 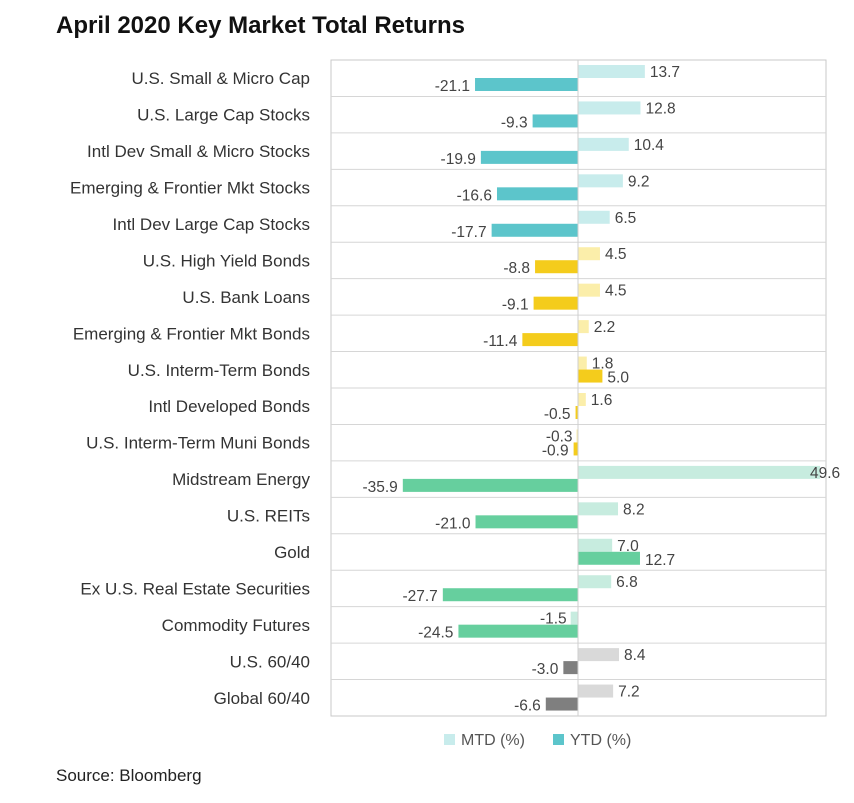 I want to click on bar-mtd-u-s-interm-term-muni-bonds, so click(x=577, y=436).